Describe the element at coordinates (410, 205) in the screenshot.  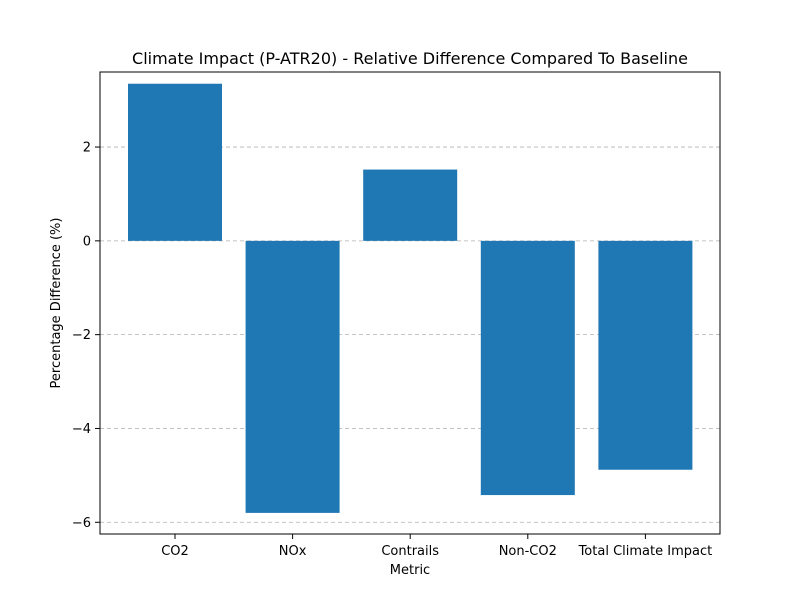
I see `bar-contrails` at that location.